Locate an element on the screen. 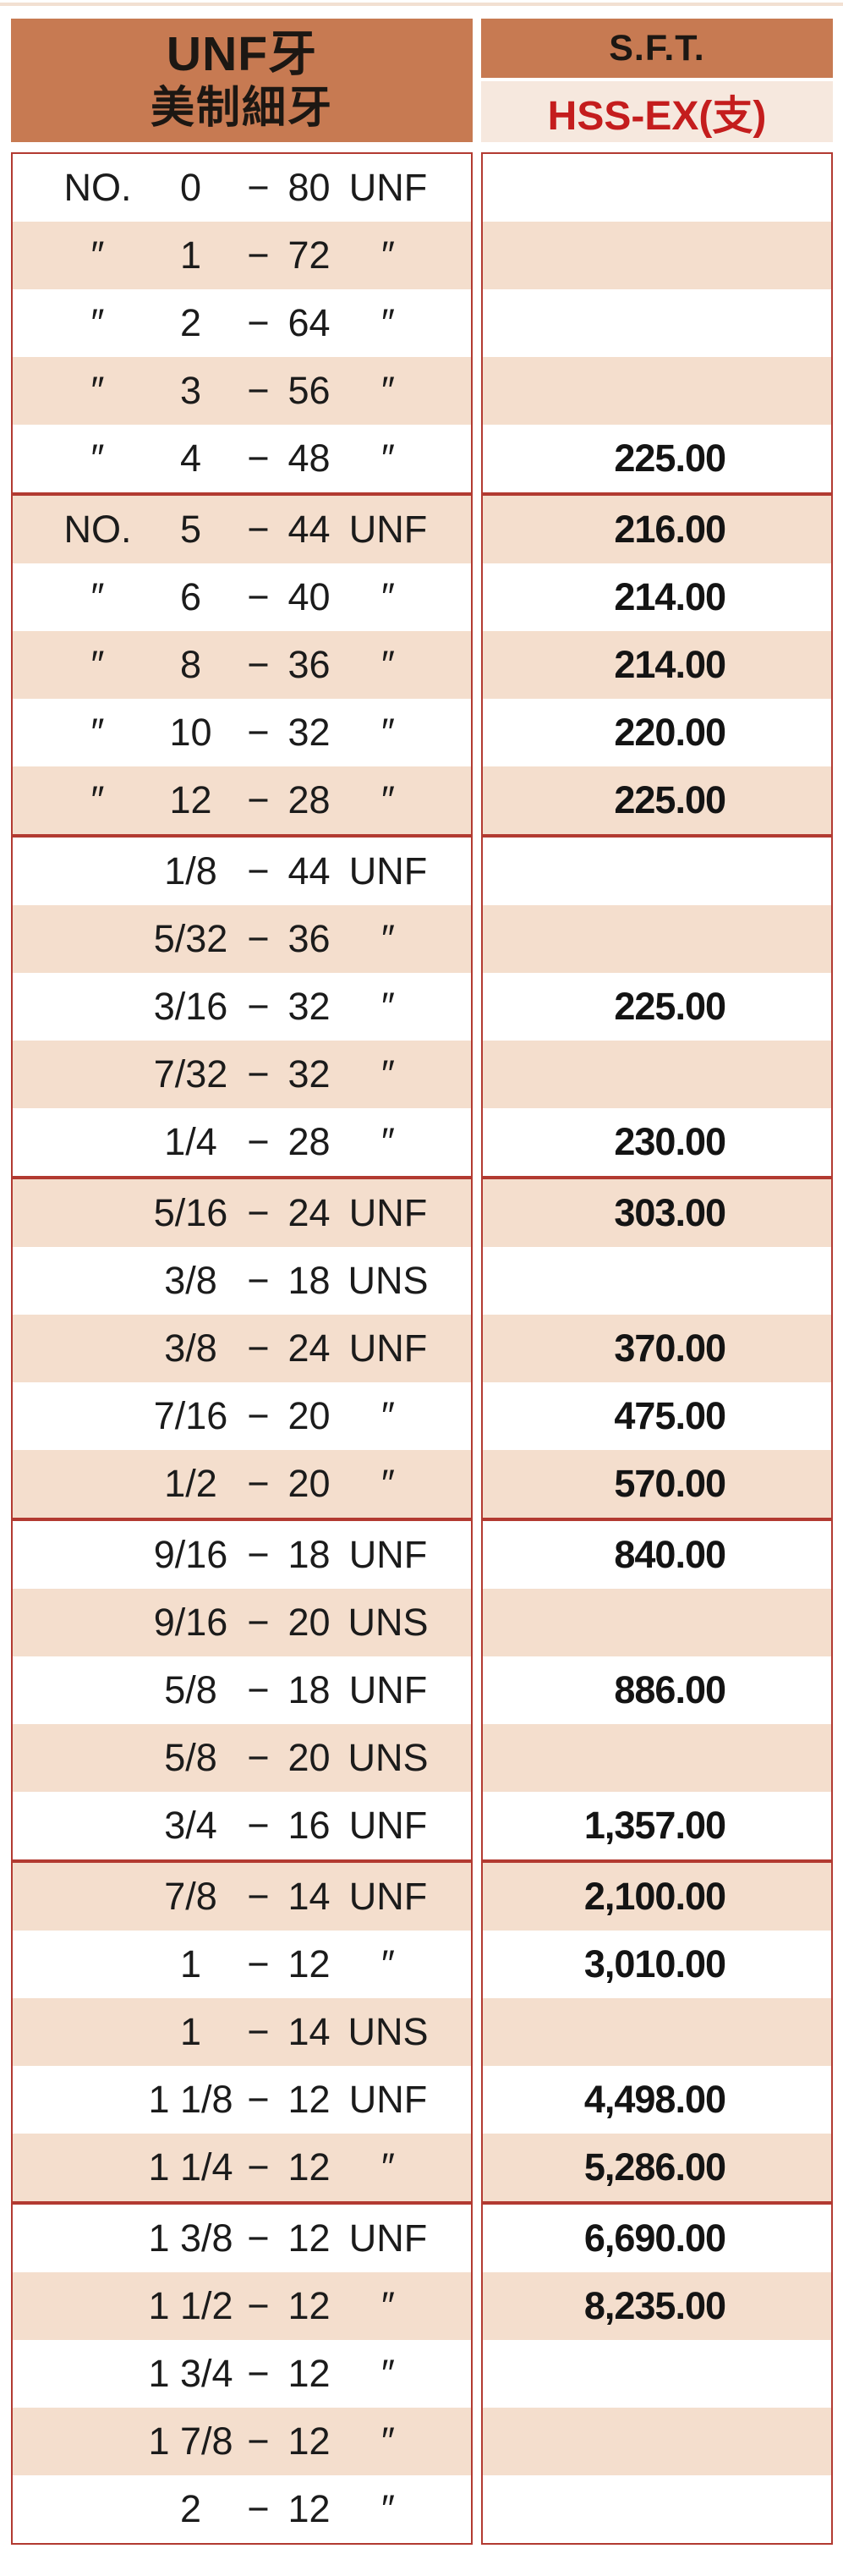  header-title-line1: UNF牙 is located at coordinates (242, 54).